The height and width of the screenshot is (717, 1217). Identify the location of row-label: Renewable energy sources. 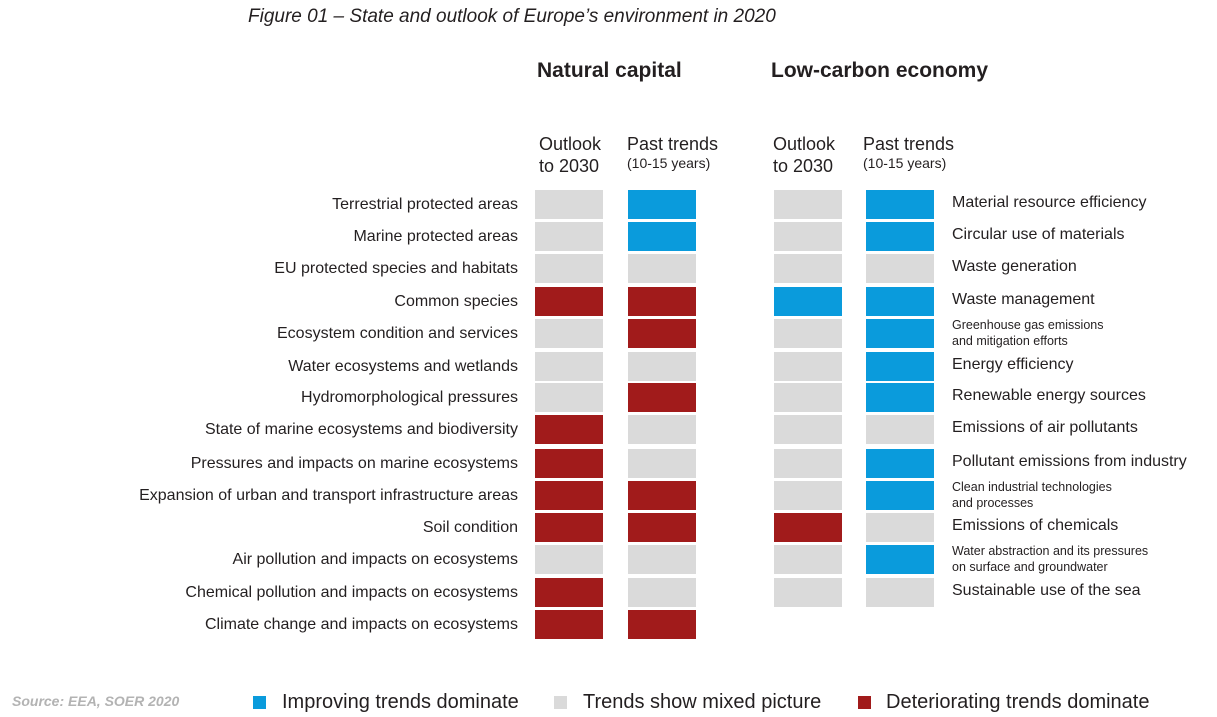
(1049, 396).